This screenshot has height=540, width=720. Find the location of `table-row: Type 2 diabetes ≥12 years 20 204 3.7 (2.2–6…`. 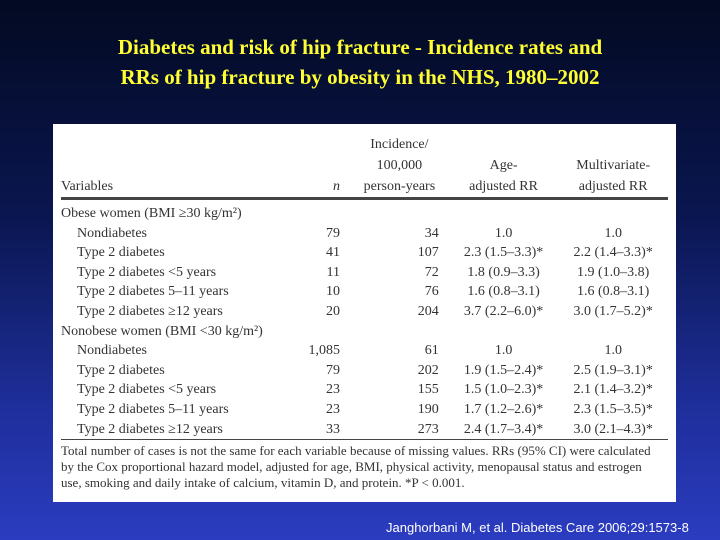

table-row: Type 2 diabetes ≥12 years 20 204 3.7 (2.2–6… is located at coordinates (364, 312).